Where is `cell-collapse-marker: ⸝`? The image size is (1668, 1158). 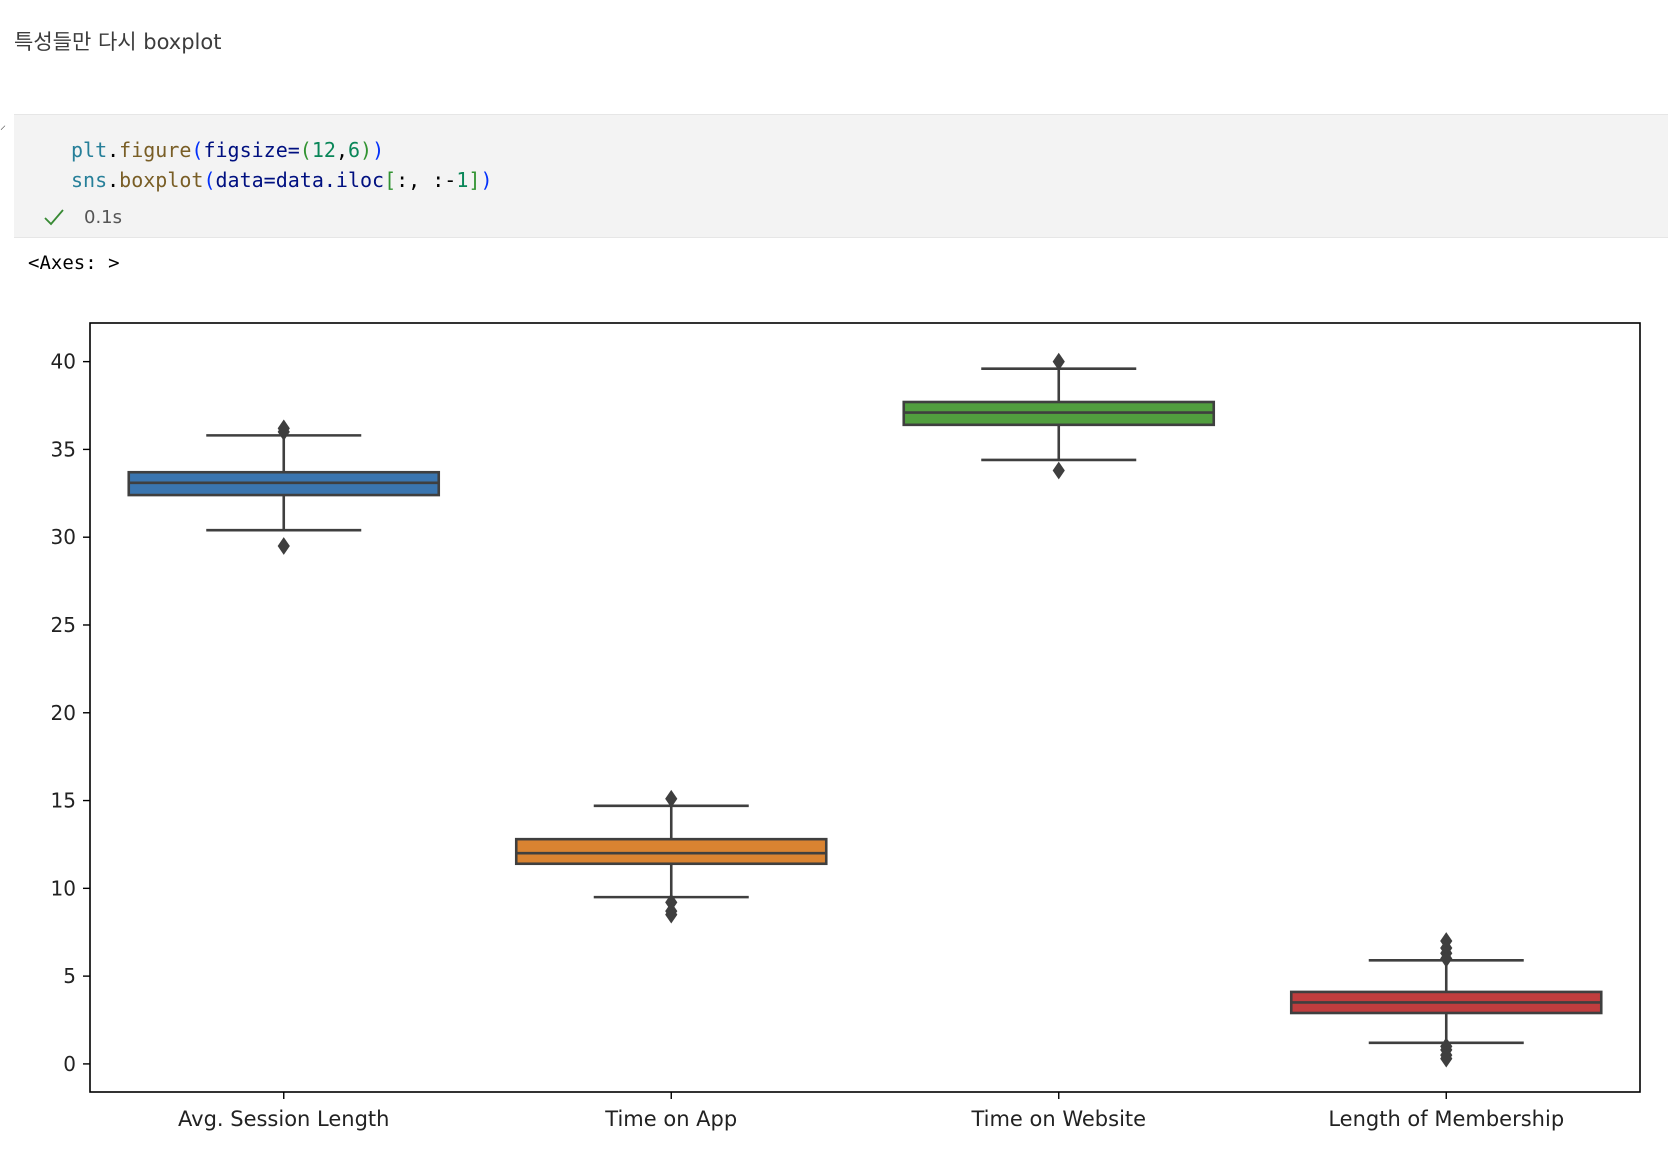 cell-collapse-marker: ⸝ is located at coordinates (3, 125).